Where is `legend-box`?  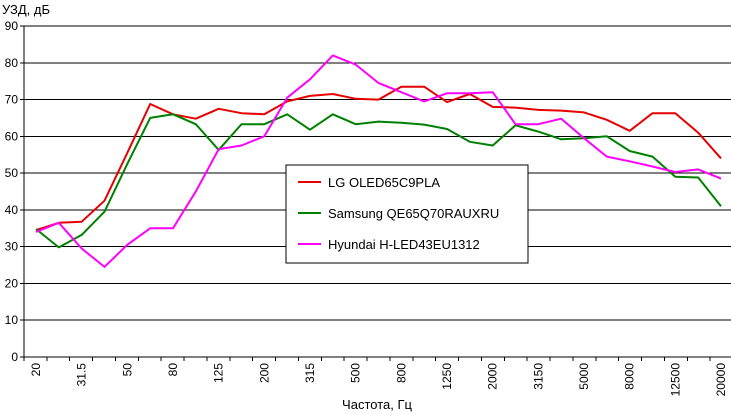 legend-box is located at coordinates (407, 214).